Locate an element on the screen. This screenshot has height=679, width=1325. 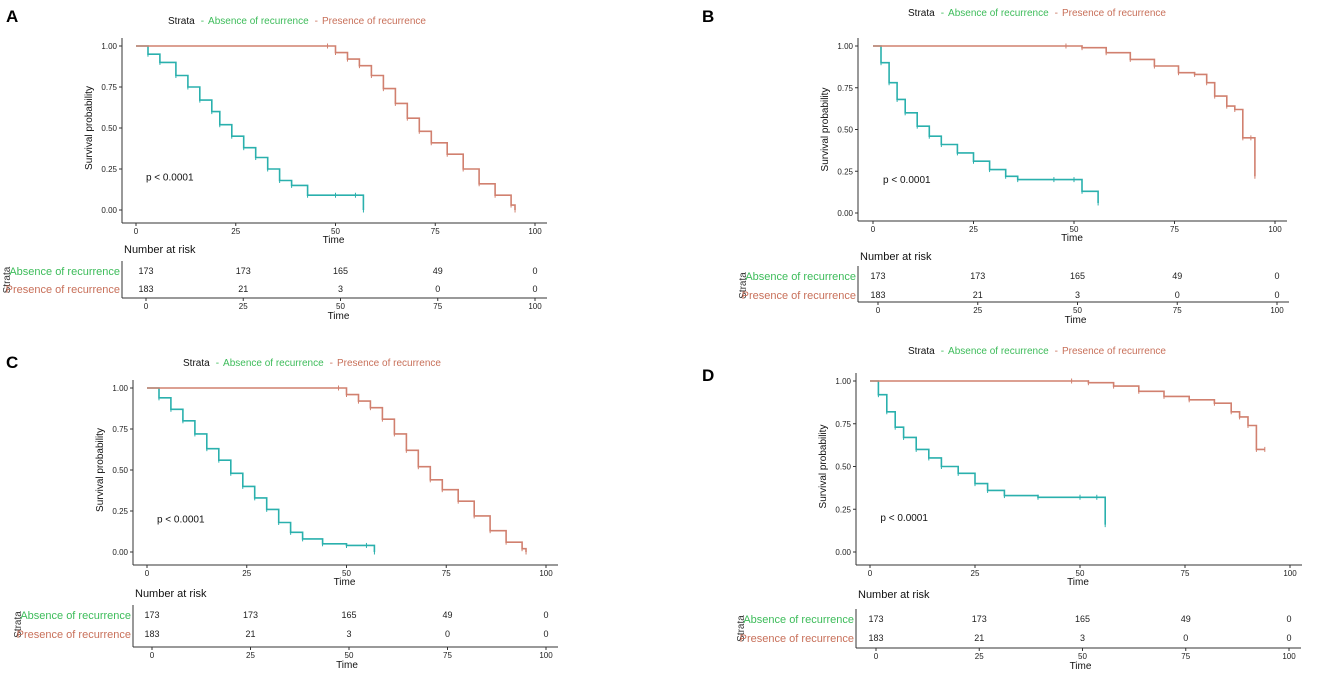
panel-label: A is located at coordinates (12, 16).